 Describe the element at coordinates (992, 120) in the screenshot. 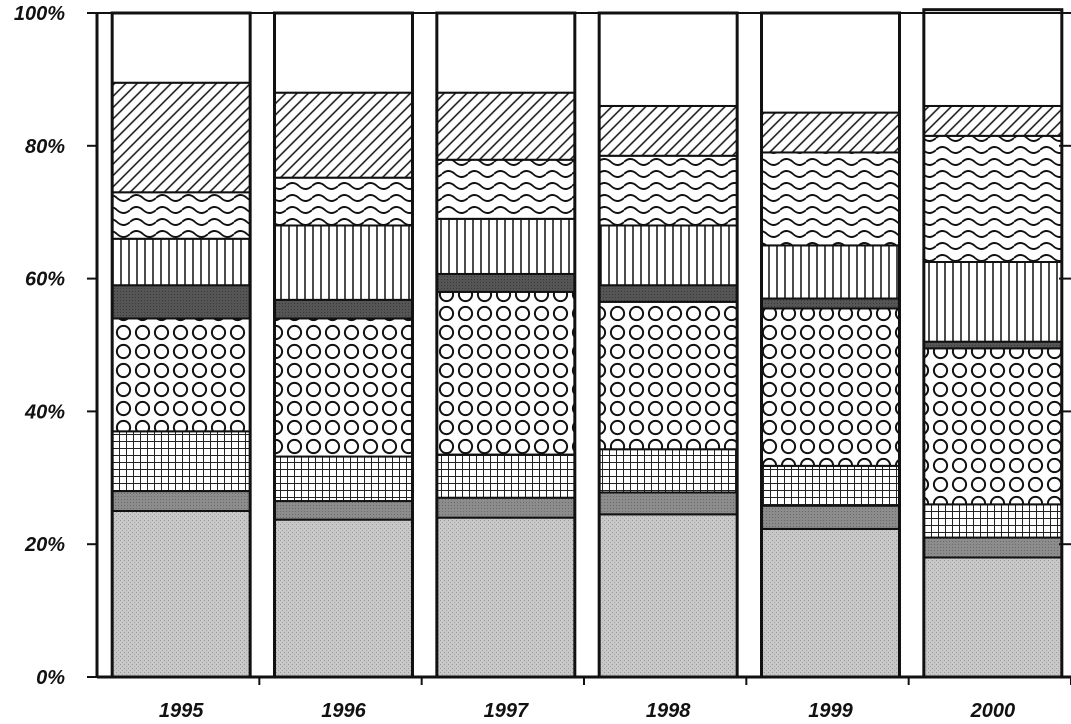

I see `bar-segment-2000-diagonal` at that location.